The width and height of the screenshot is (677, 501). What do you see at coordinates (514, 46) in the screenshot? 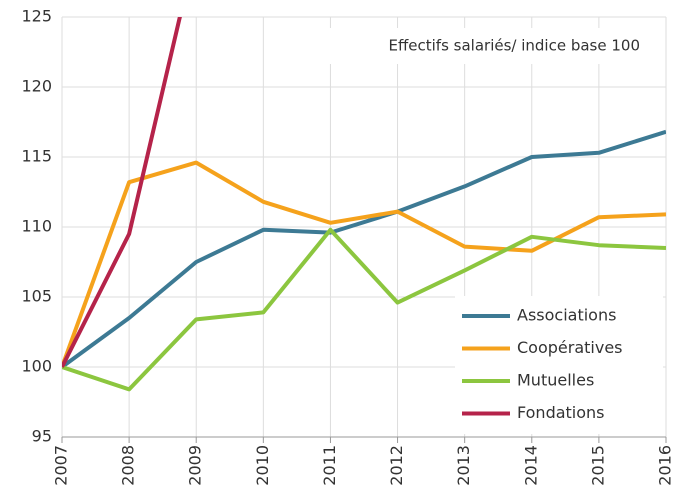
I see `annotation: Effectifs salariés/ indice base 100` at bounding box center [514, 46].